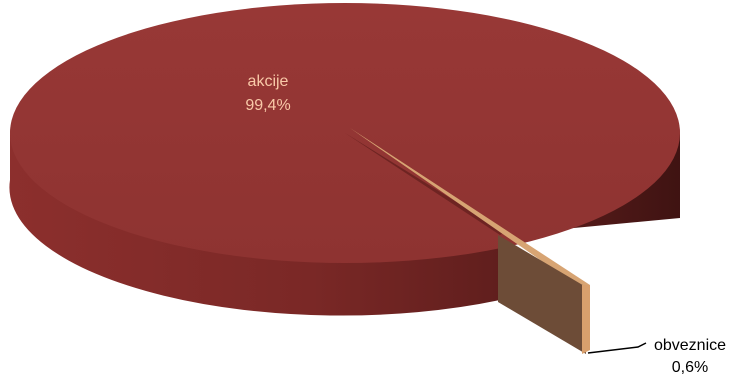 Image resolution: width=740 pixels, height=376 pixels. Describe the element at coordinates (267, 105) in the screenshot. I see `slice-value-akcije: 99,4%` at that location.